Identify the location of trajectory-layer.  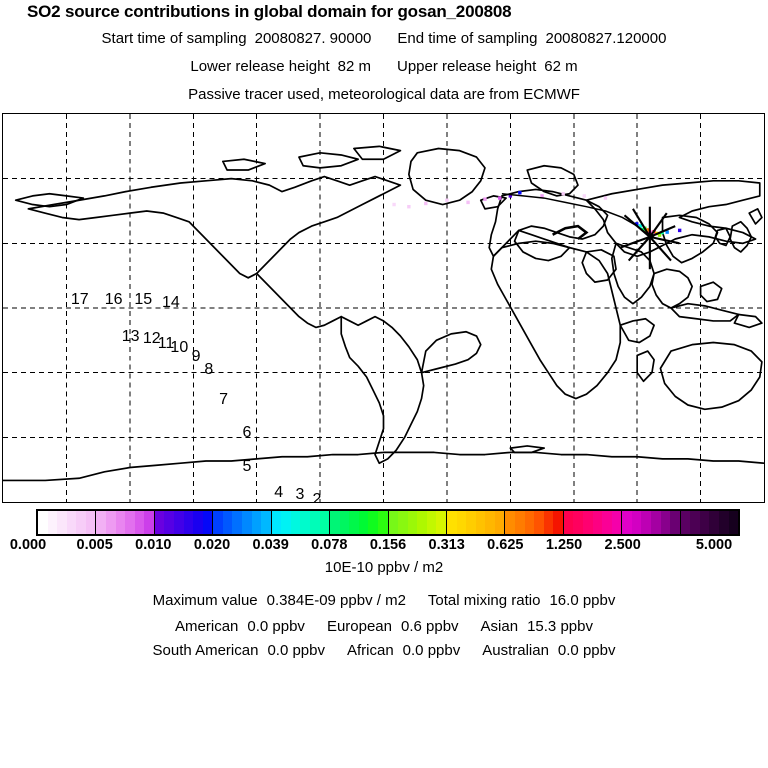
(590, 231).